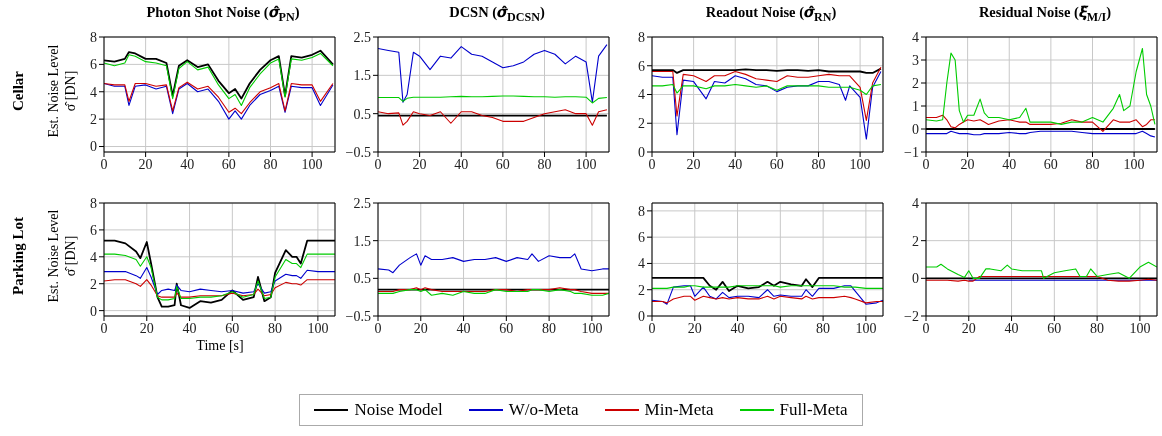  I want to click on chart-title: Photon Shot Noise (𝝈̂$_{PN}$), so click(223, 14).